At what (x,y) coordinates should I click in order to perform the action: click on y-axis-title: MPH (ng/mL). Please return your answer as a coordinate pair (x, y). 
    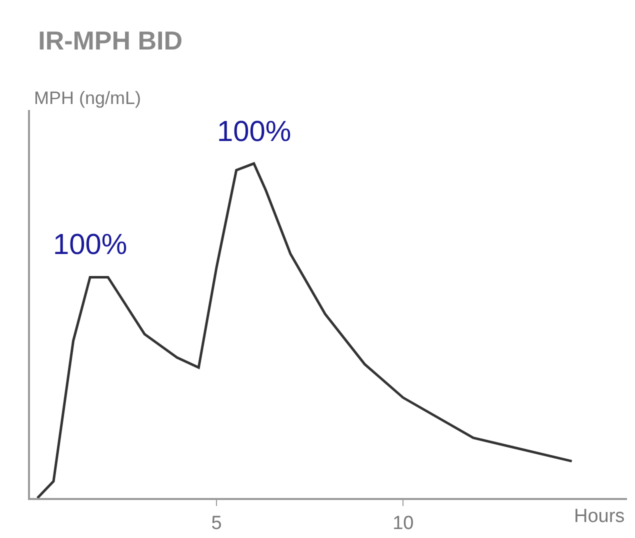
    Looking at the image, I should click on (88, 98).